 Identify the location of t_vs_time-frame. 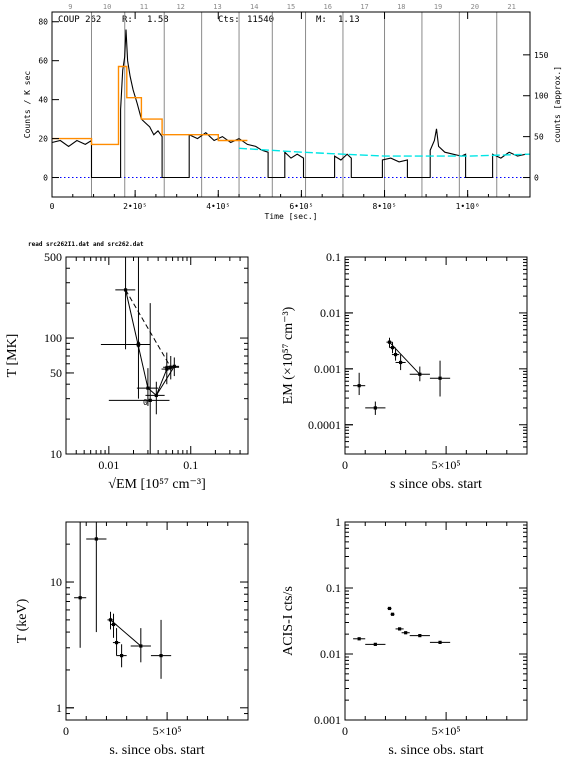
(157, 621).